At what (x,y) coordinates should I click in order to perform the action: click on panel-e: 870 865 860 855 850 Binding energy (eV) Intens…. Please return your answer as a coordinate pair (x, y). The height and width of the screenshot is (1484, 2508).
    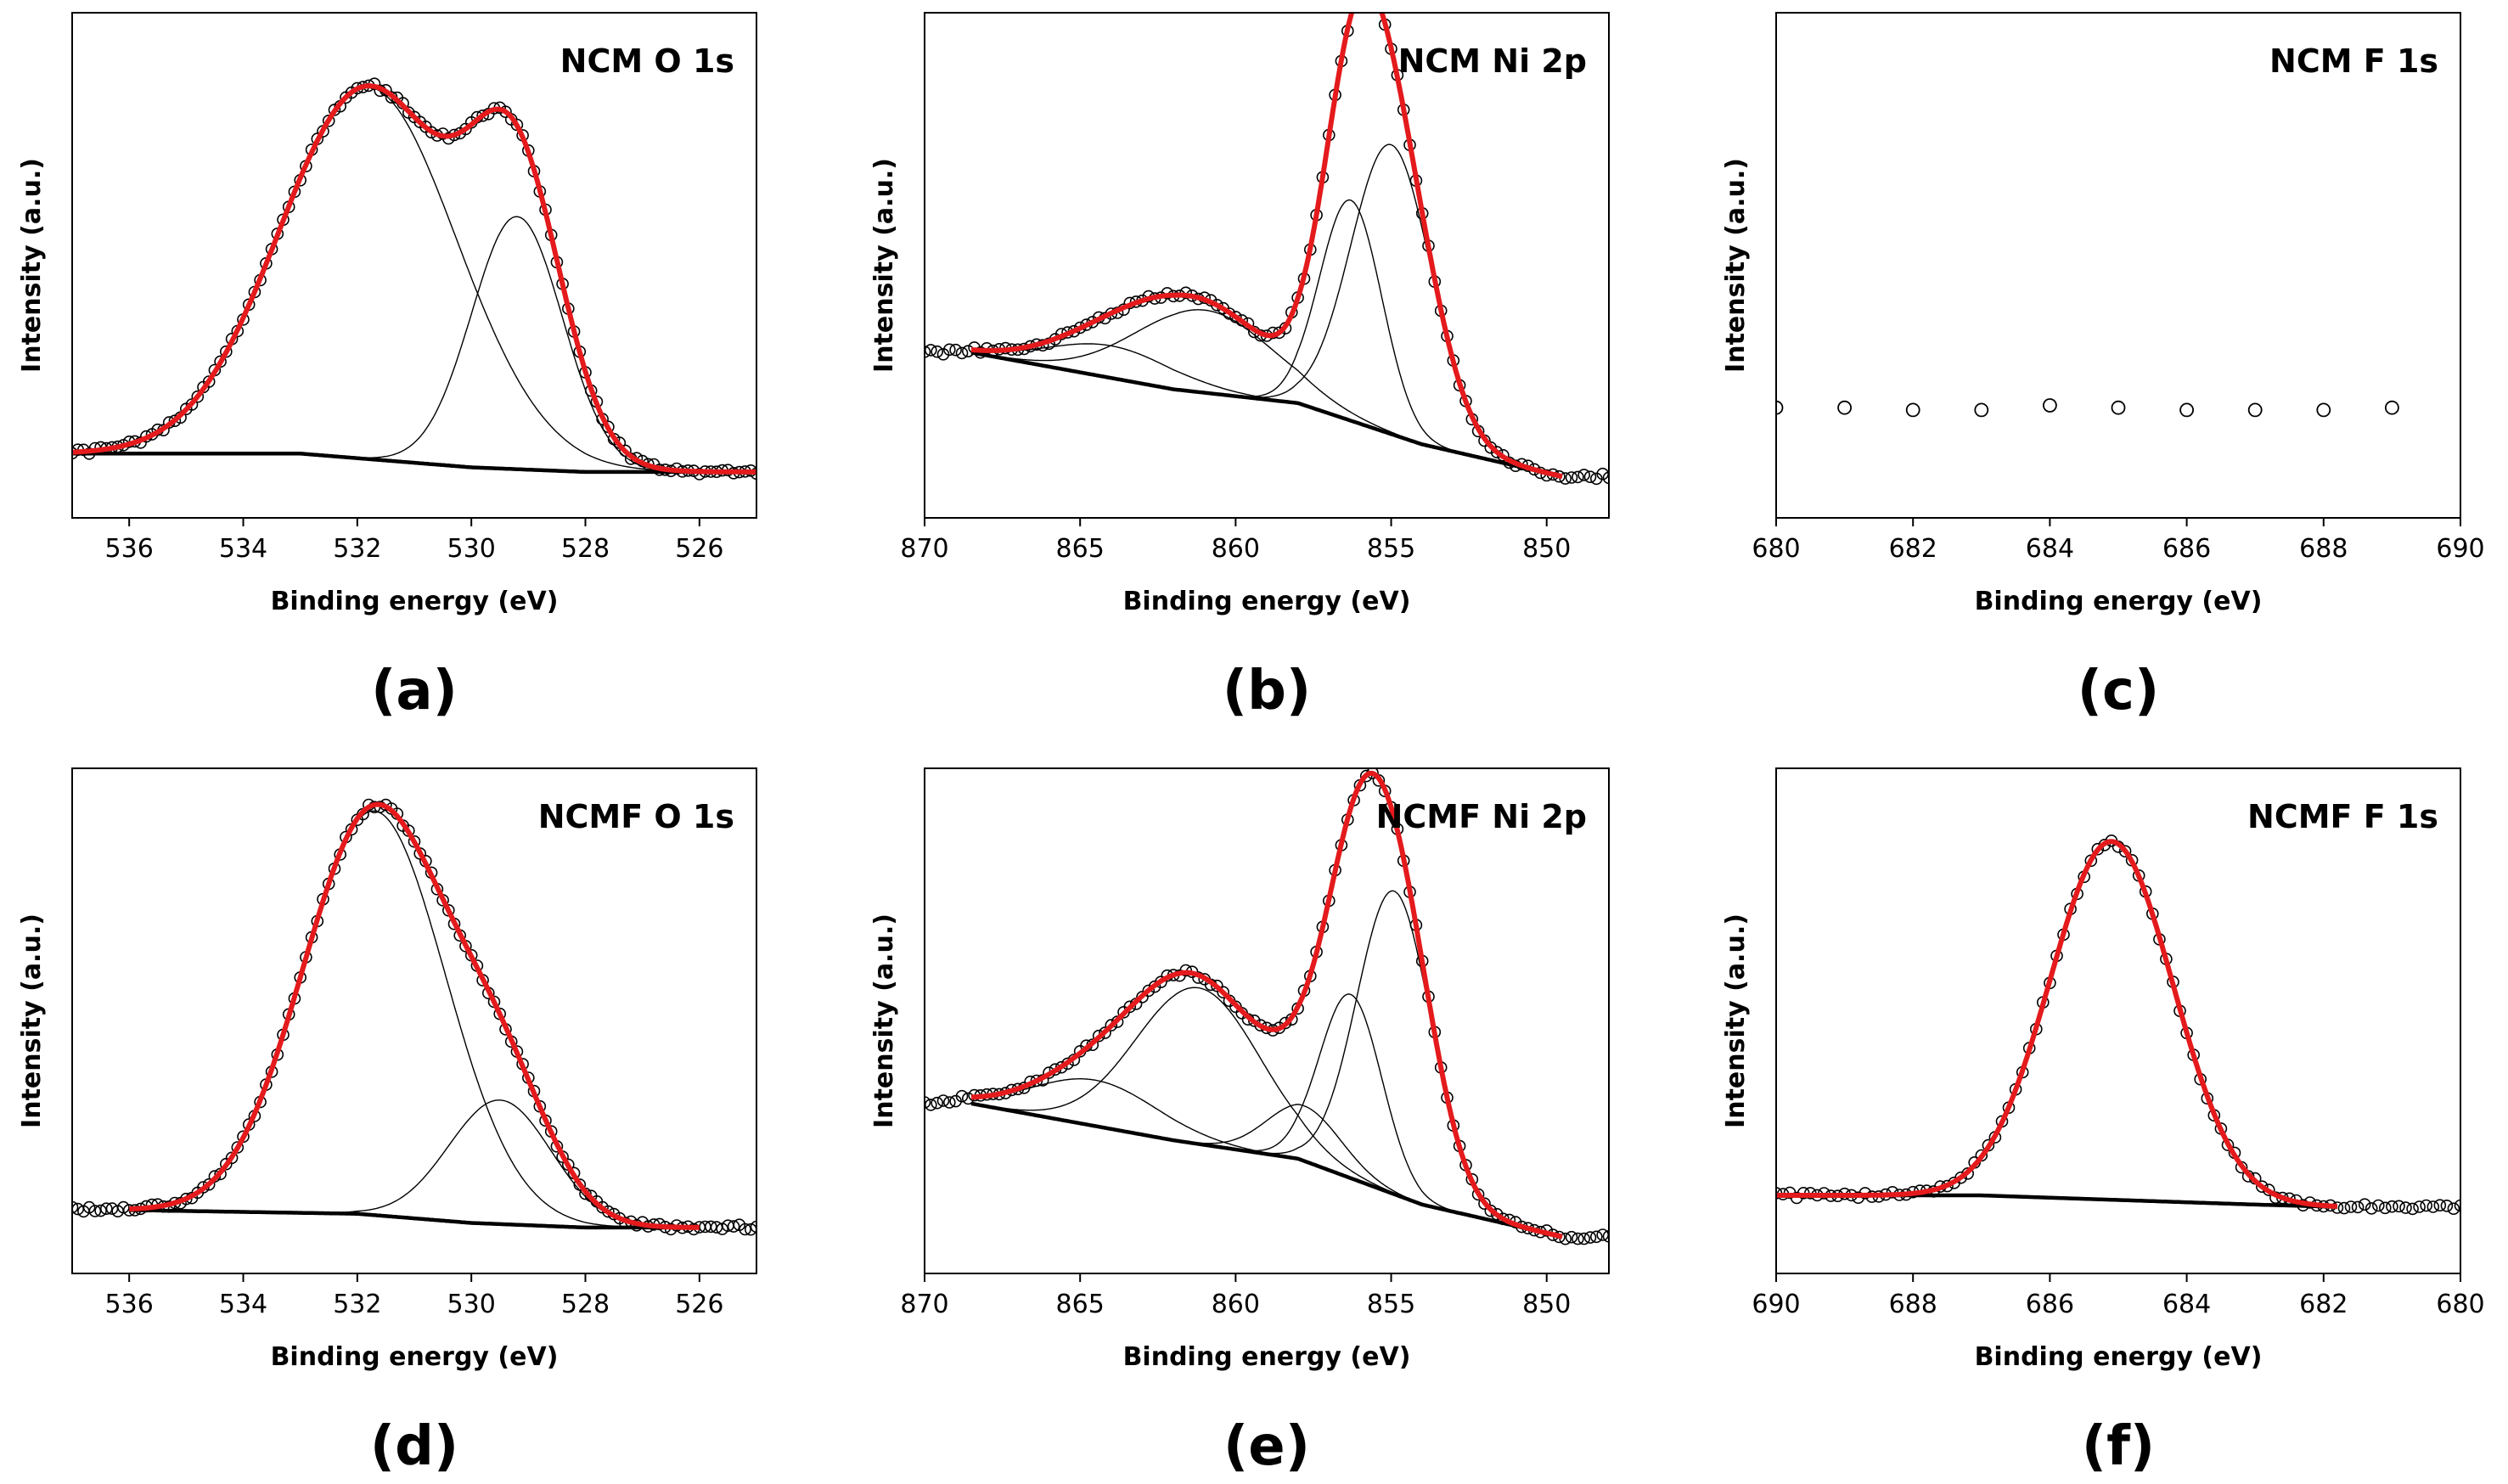
    Looking at the image, I should click on (1239, 1122).